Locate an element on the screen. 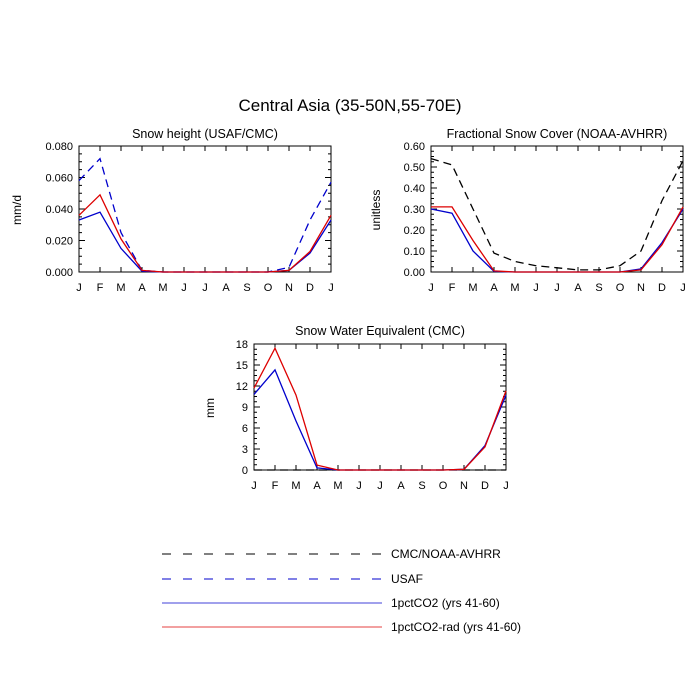  y-tick-label: 0.00 is located at coordinates (414, 273).